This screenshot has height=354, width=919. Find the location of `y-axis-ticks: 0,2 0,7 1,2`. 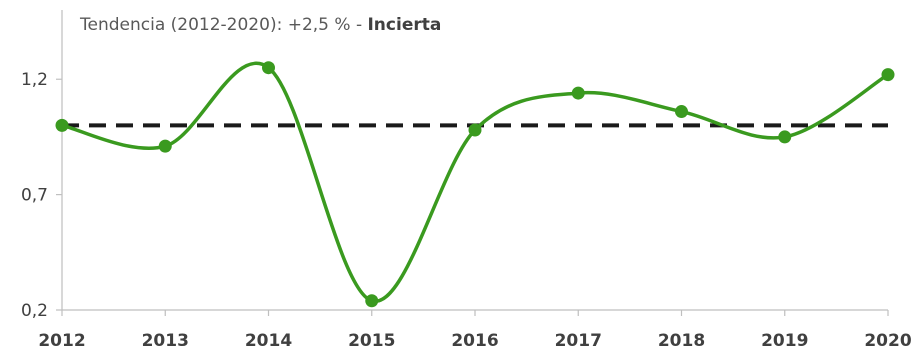

y-axis-ticks: 0,2 0,7 1,2 is located at coordinates (41, 195).